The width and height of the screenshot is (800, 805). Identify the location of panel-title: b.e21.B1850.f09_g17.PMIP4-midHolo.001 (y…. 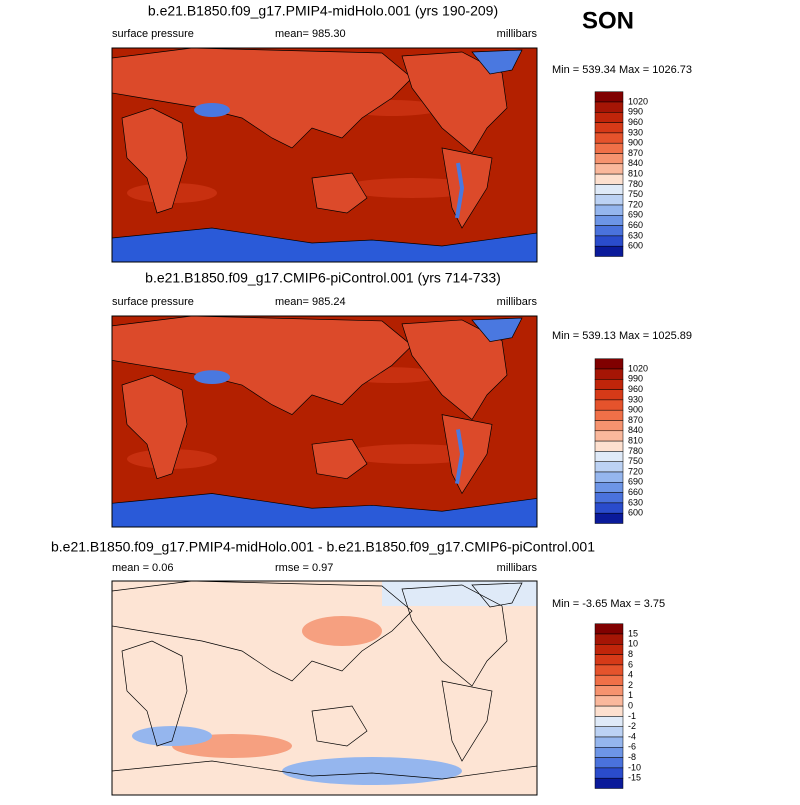
(323, 11).